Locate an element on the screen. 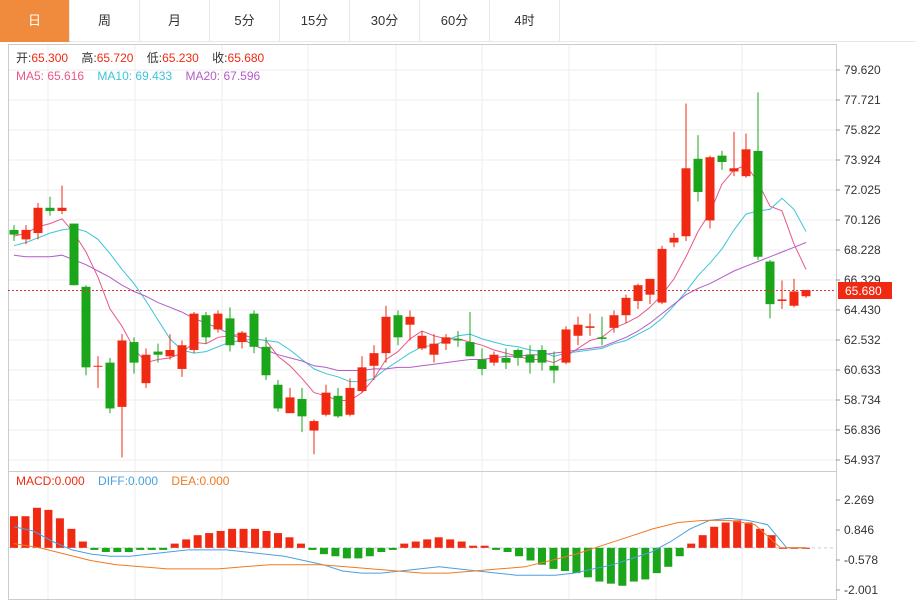 This screenshot has height=603, width=916. ma20-value: 67.596 is located at coordinates (241, 76).